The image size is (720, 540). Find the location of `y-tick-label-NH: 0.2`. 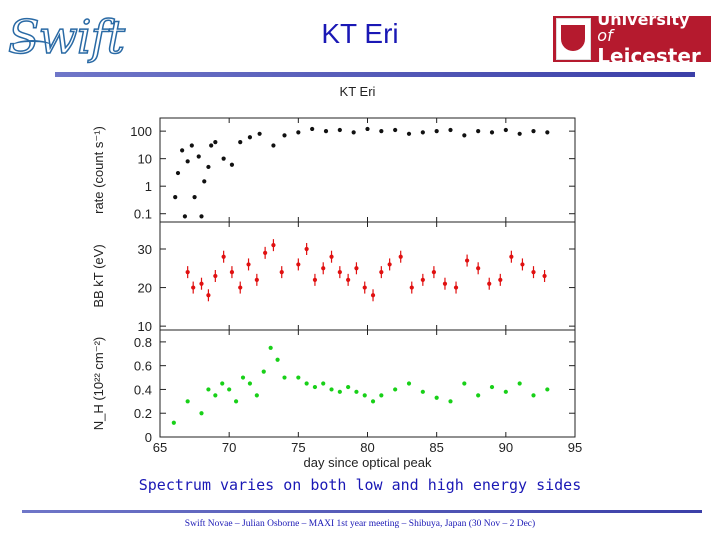

y-tick-label-NH: 0.2 is located at coordinates (143, 413).